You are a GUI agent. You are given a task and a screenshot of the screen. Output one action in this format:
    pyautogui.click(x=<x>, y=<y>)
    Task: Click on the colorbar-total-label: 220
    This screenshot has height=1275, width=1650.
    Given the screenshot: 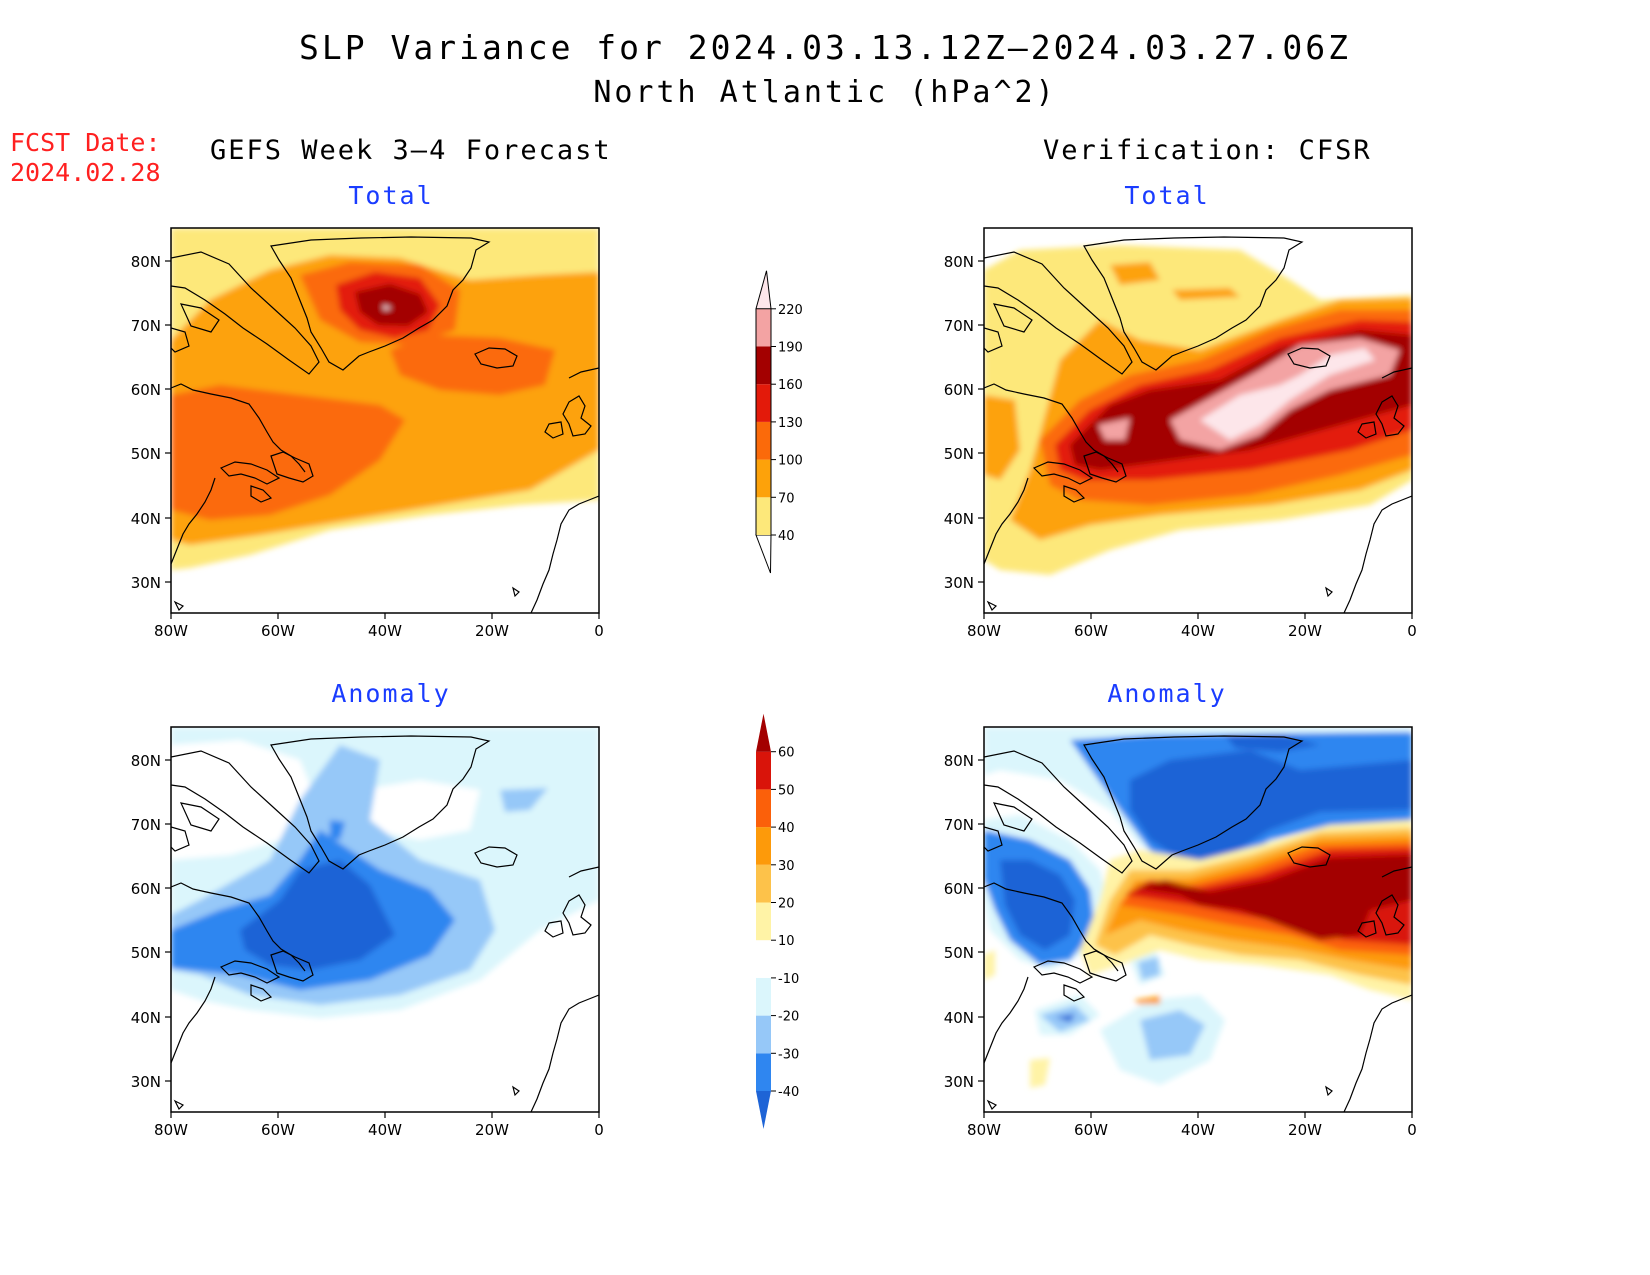 What is the action you would take?
    pyautogui.click(x=790, y=310)
    